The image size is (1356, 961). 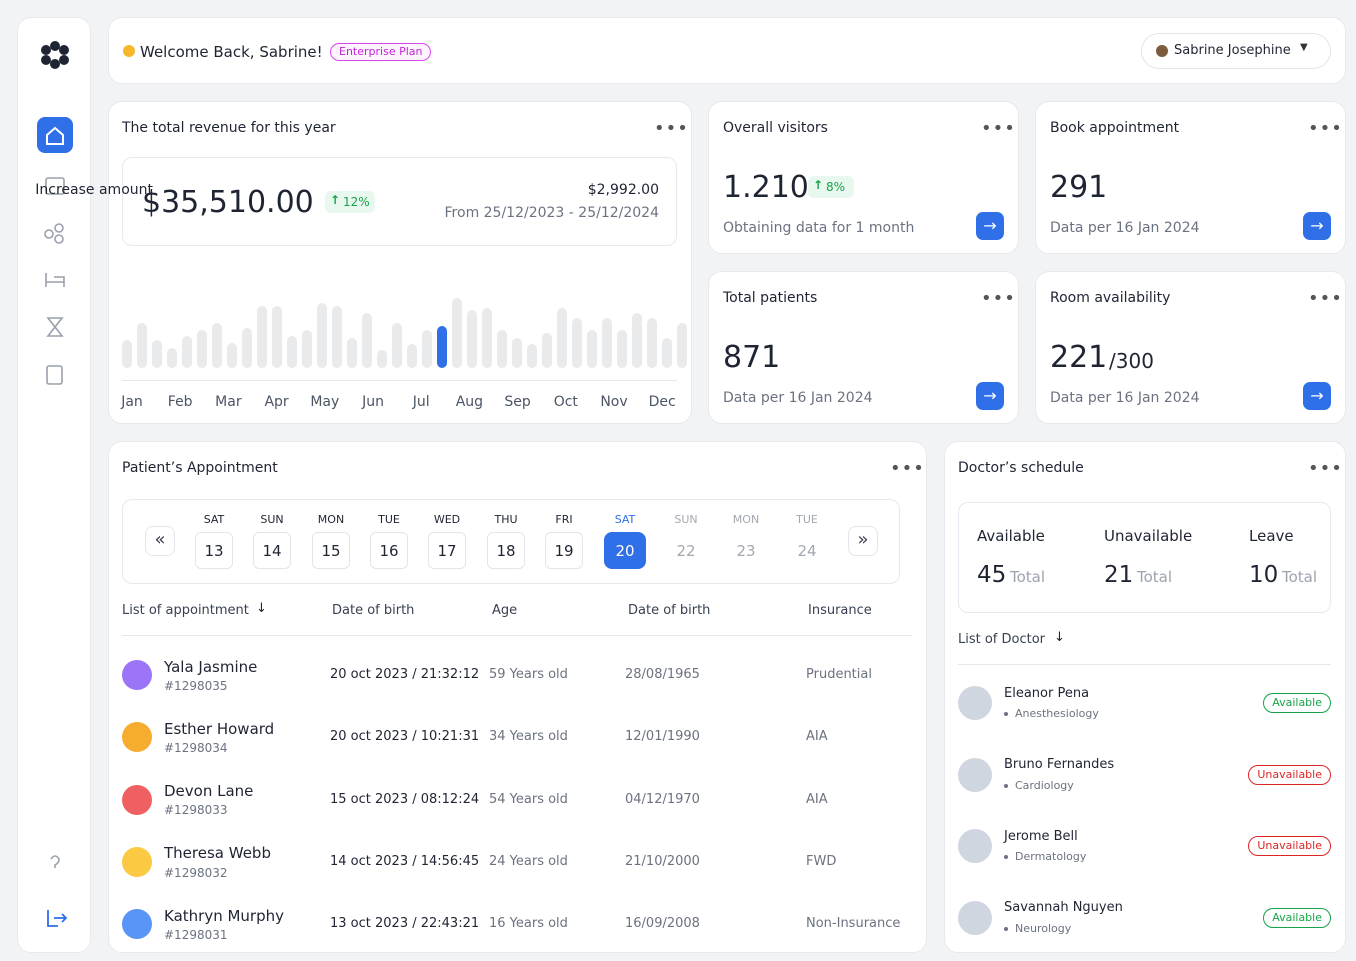 What do you see at coordinates (399, 201) in the screenshot?
I see `revenue-summary` at bounding box center [399, 201].